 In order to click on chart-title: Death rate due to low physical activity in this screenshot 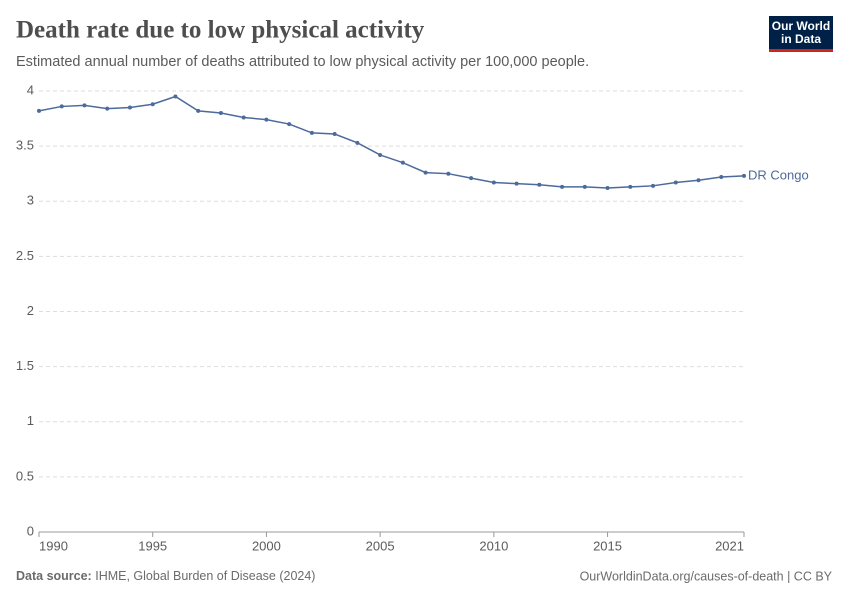, I will do `click(220, 30)`.